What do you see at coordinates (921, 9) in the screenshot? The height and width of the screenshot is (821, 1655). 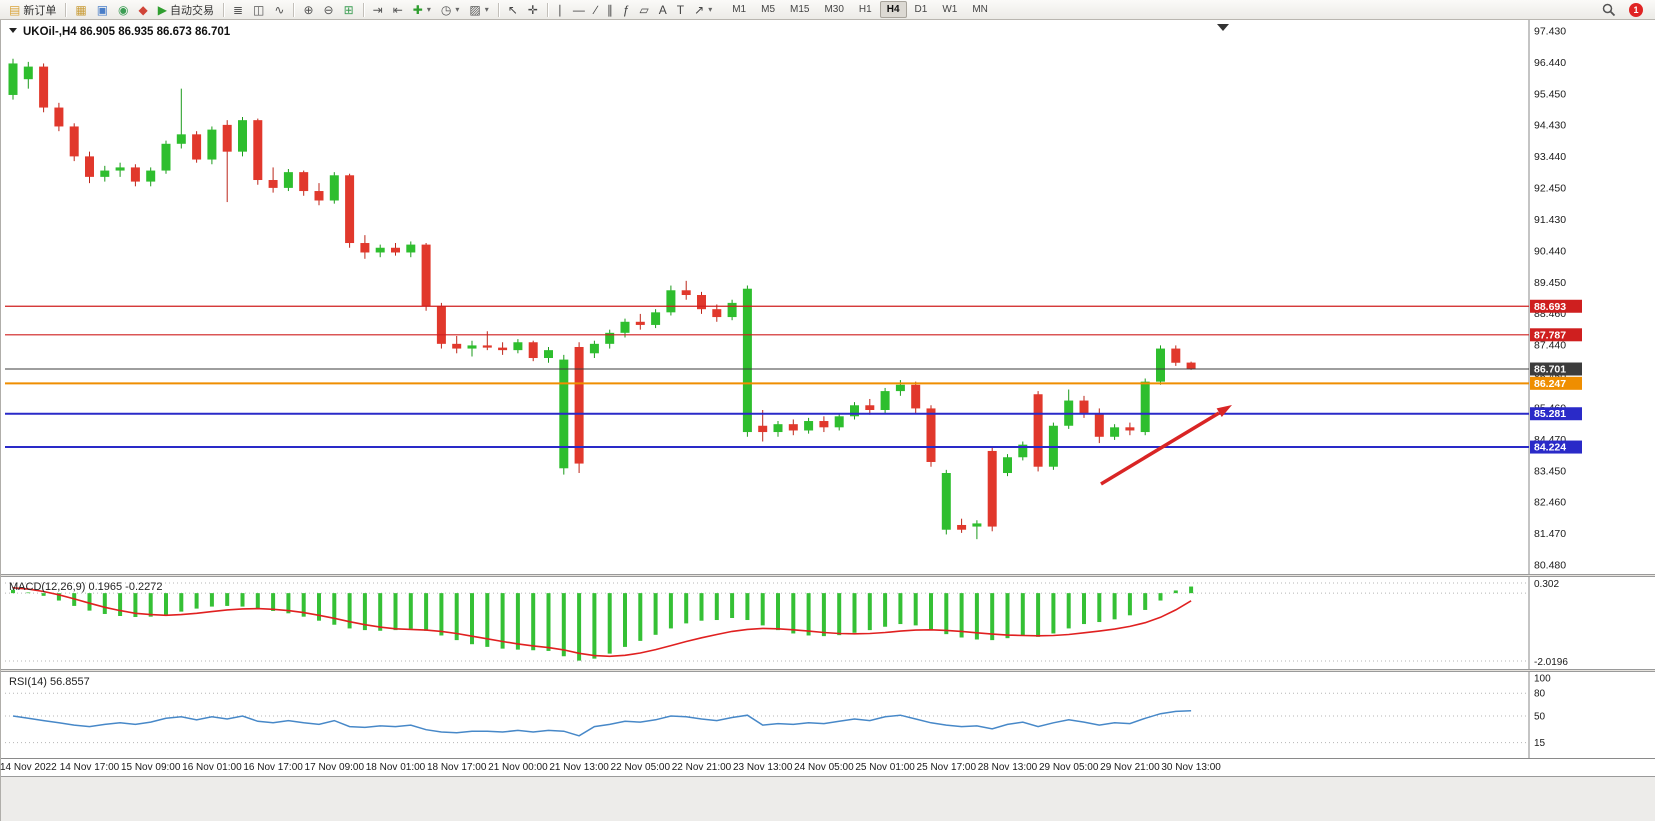 I see `timeframe-d1: D1` at bounding box center [921, 9].